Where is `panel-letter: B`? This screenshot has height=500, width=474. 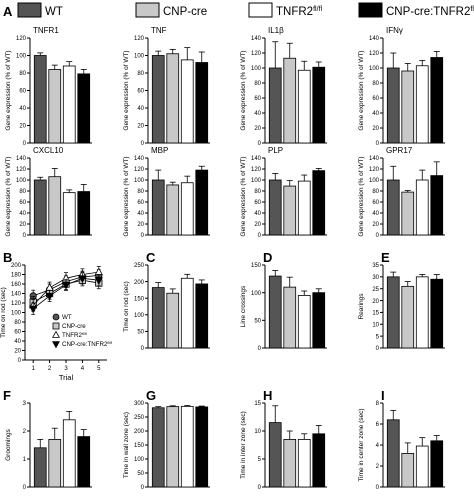
panel-letter: B is located at coordinates (7, 257).